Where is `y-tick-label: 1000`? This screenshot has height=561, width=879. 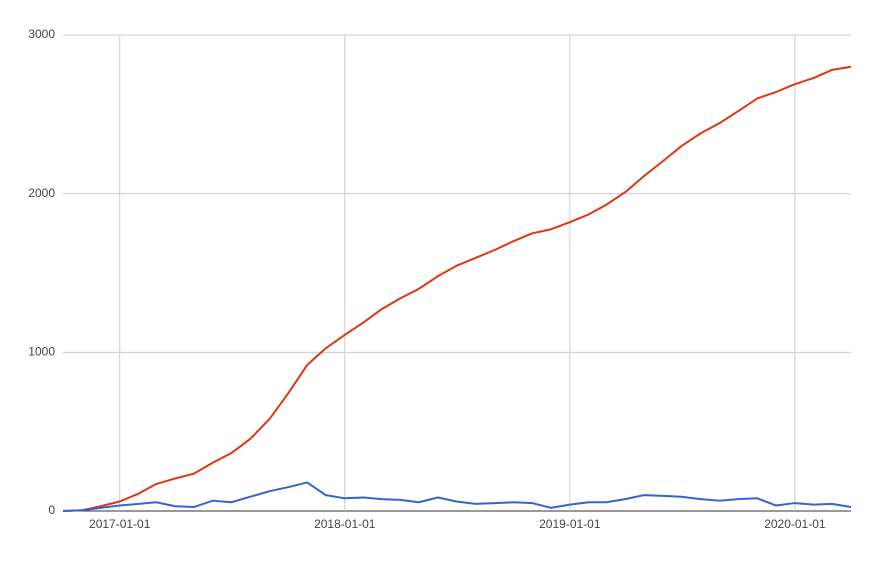 y-tick-label: 1000 is located at coordinates (41, 352).